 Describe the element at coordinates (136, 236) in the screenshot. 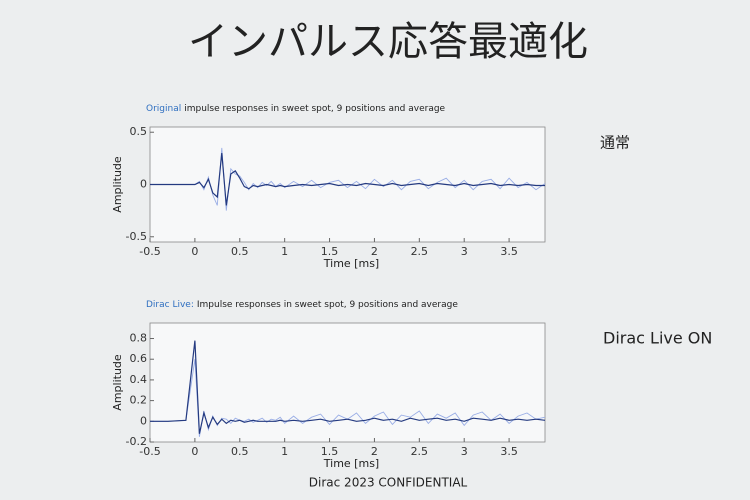

I see `y-tick-label: -0.5` at that location.